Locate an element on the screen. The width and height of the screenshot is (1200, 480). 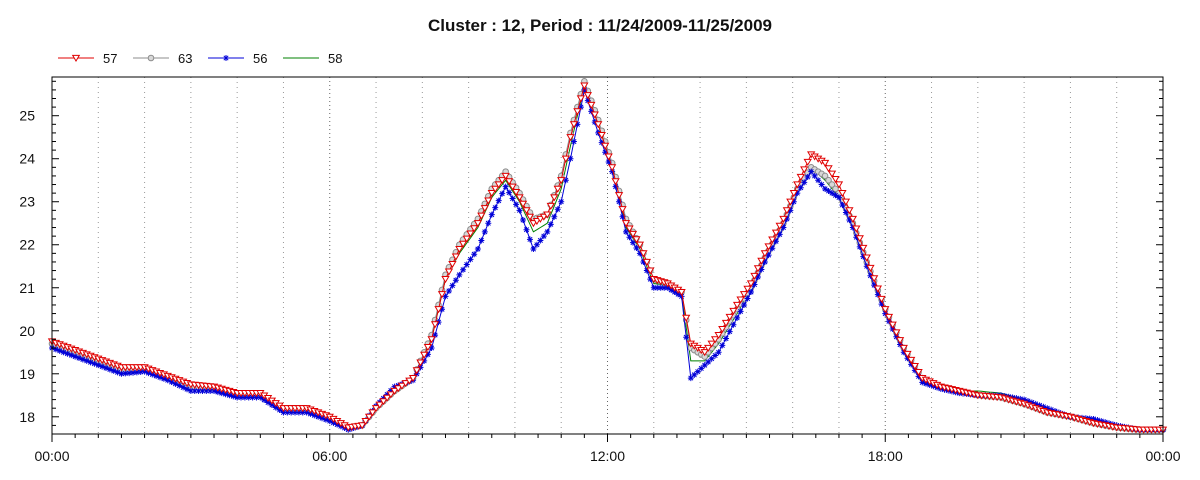
y-tick-label: 24 is located at coordinates (27, 159).